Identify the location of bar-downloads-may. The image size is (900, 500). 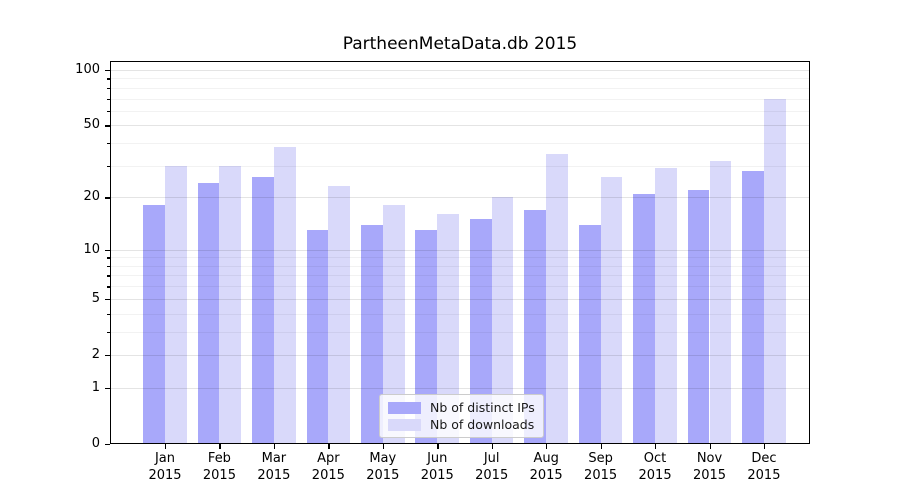
(393, 324).